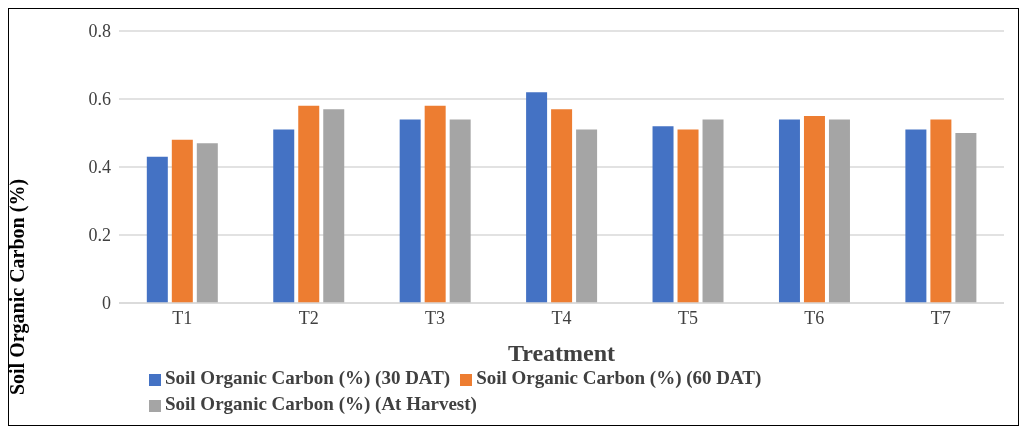 The height and width of the screenshot is (432, 1025). I want to click on x-tick-label: T4, so click(561, 317).